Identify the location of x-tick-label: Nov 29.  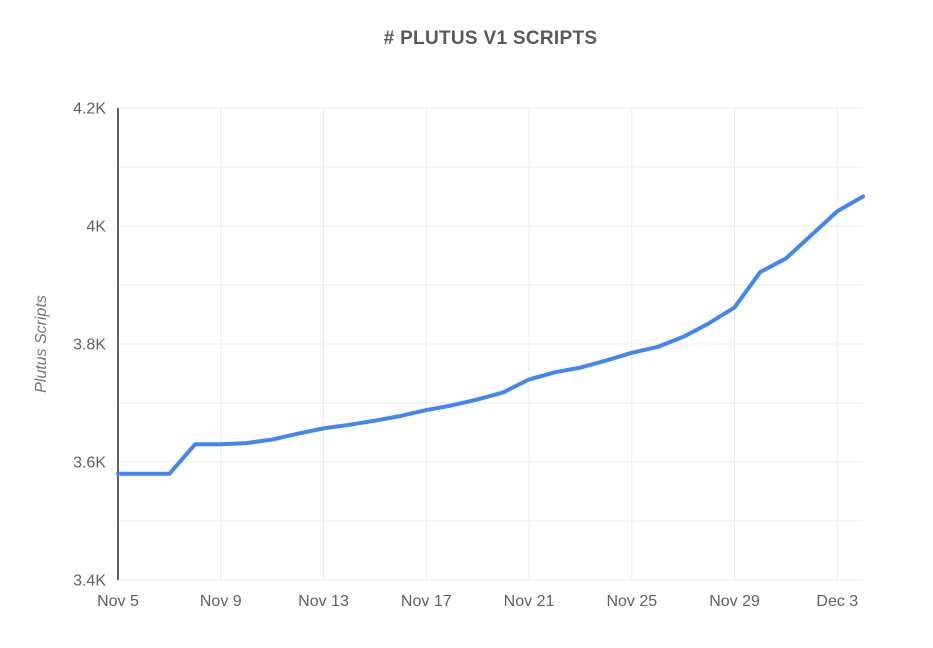
(734, 601).